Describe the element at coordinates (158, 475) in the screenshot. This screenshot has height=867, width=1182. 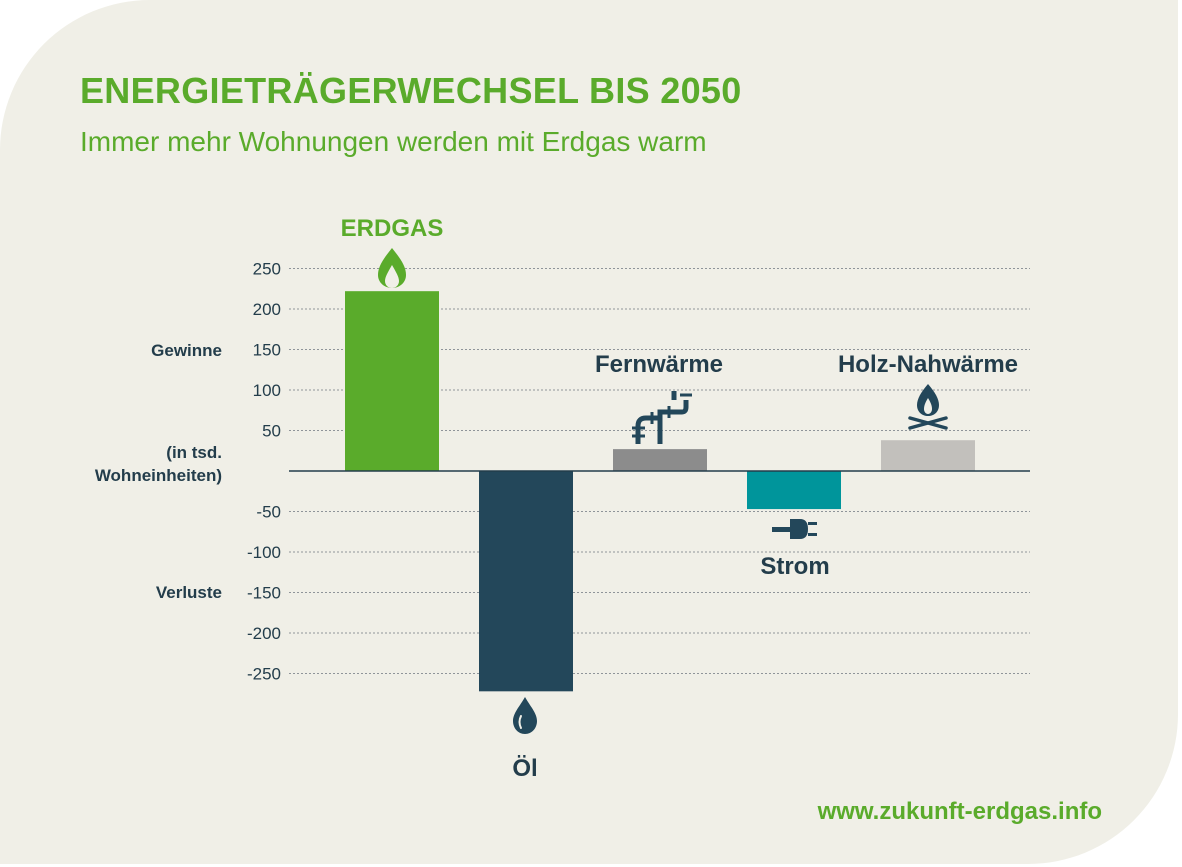
I see `unit-label-line2: Wohneinheiten)` at that location.